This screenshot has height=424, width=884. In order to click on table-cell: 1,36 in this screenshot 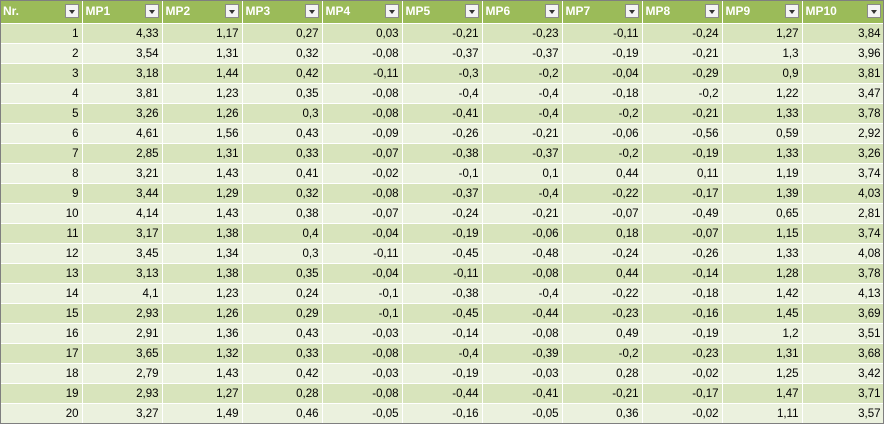, I will do `click(202, 333)`.